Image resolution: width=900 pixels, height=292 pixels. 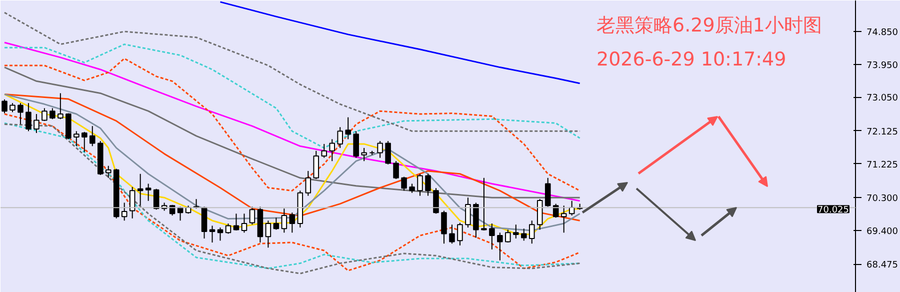 What do you see at coordinates (882, 99) in the screenshot?
I see `y-tick-label: 73.050` at bounding box center [882, 99].